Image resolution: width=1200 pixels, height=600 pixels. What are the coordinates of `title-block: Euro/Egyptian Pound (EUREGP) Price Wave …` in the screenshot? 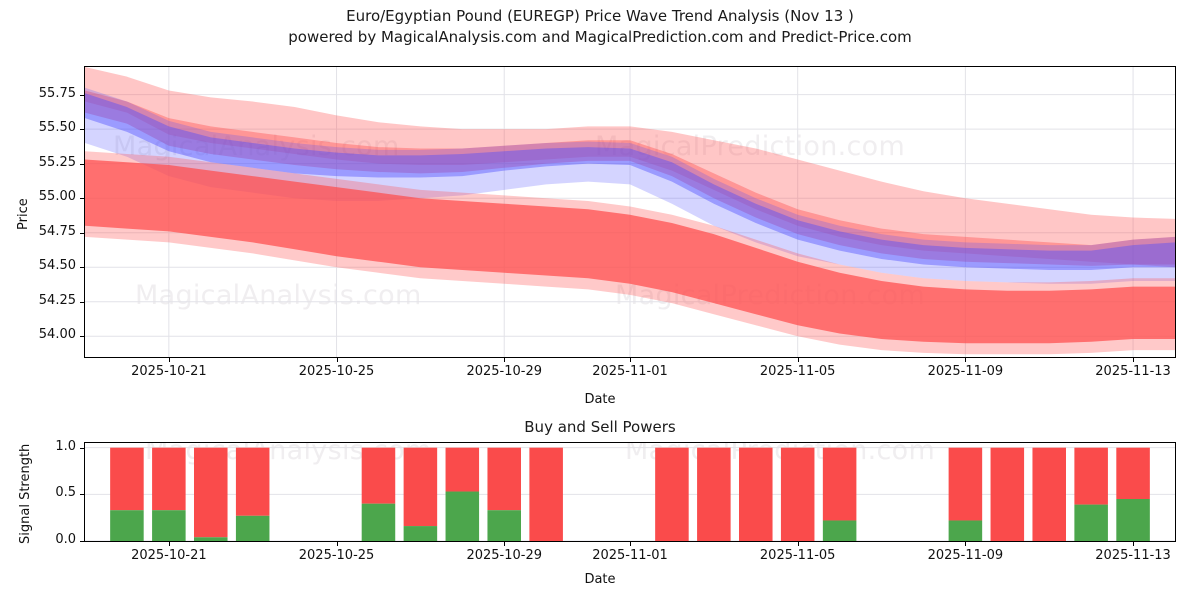 It's located at (600, 27).